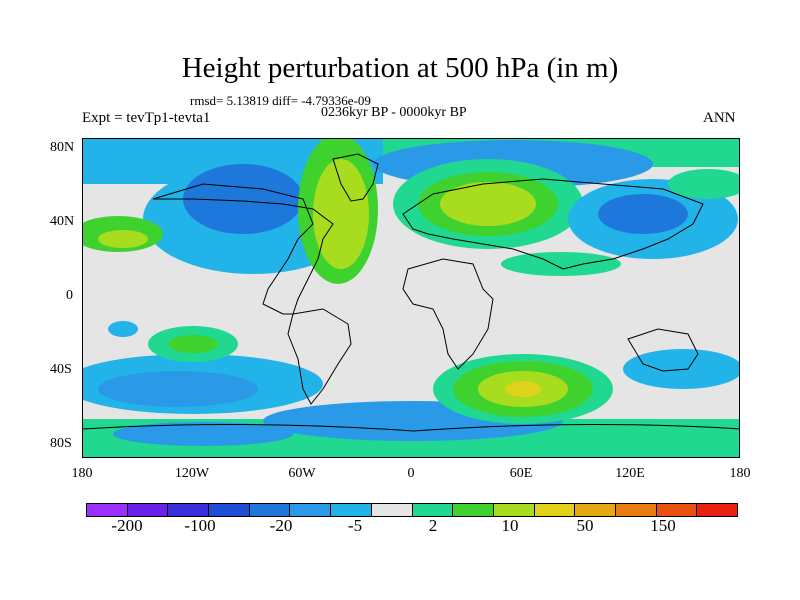 Image resolution: width=800 pixels, height=600 pixels. I want to click on africa-outline, so click(448, 314).